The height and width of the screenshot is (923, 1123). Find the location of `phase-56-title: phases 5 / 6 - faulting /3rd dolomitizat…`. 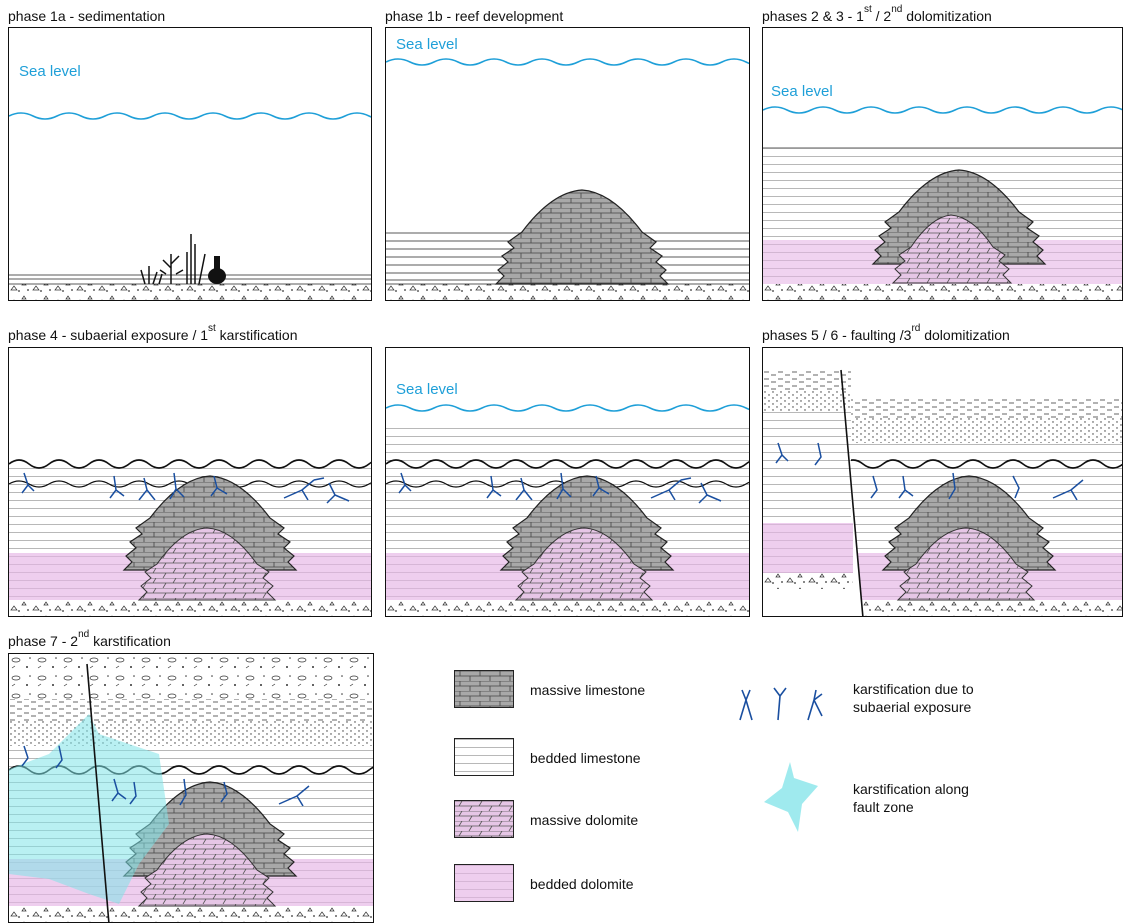

phase-56-title: phases 5 / 6 - faulting /3rd dolomitizat… is located at coordinates (886, 333).